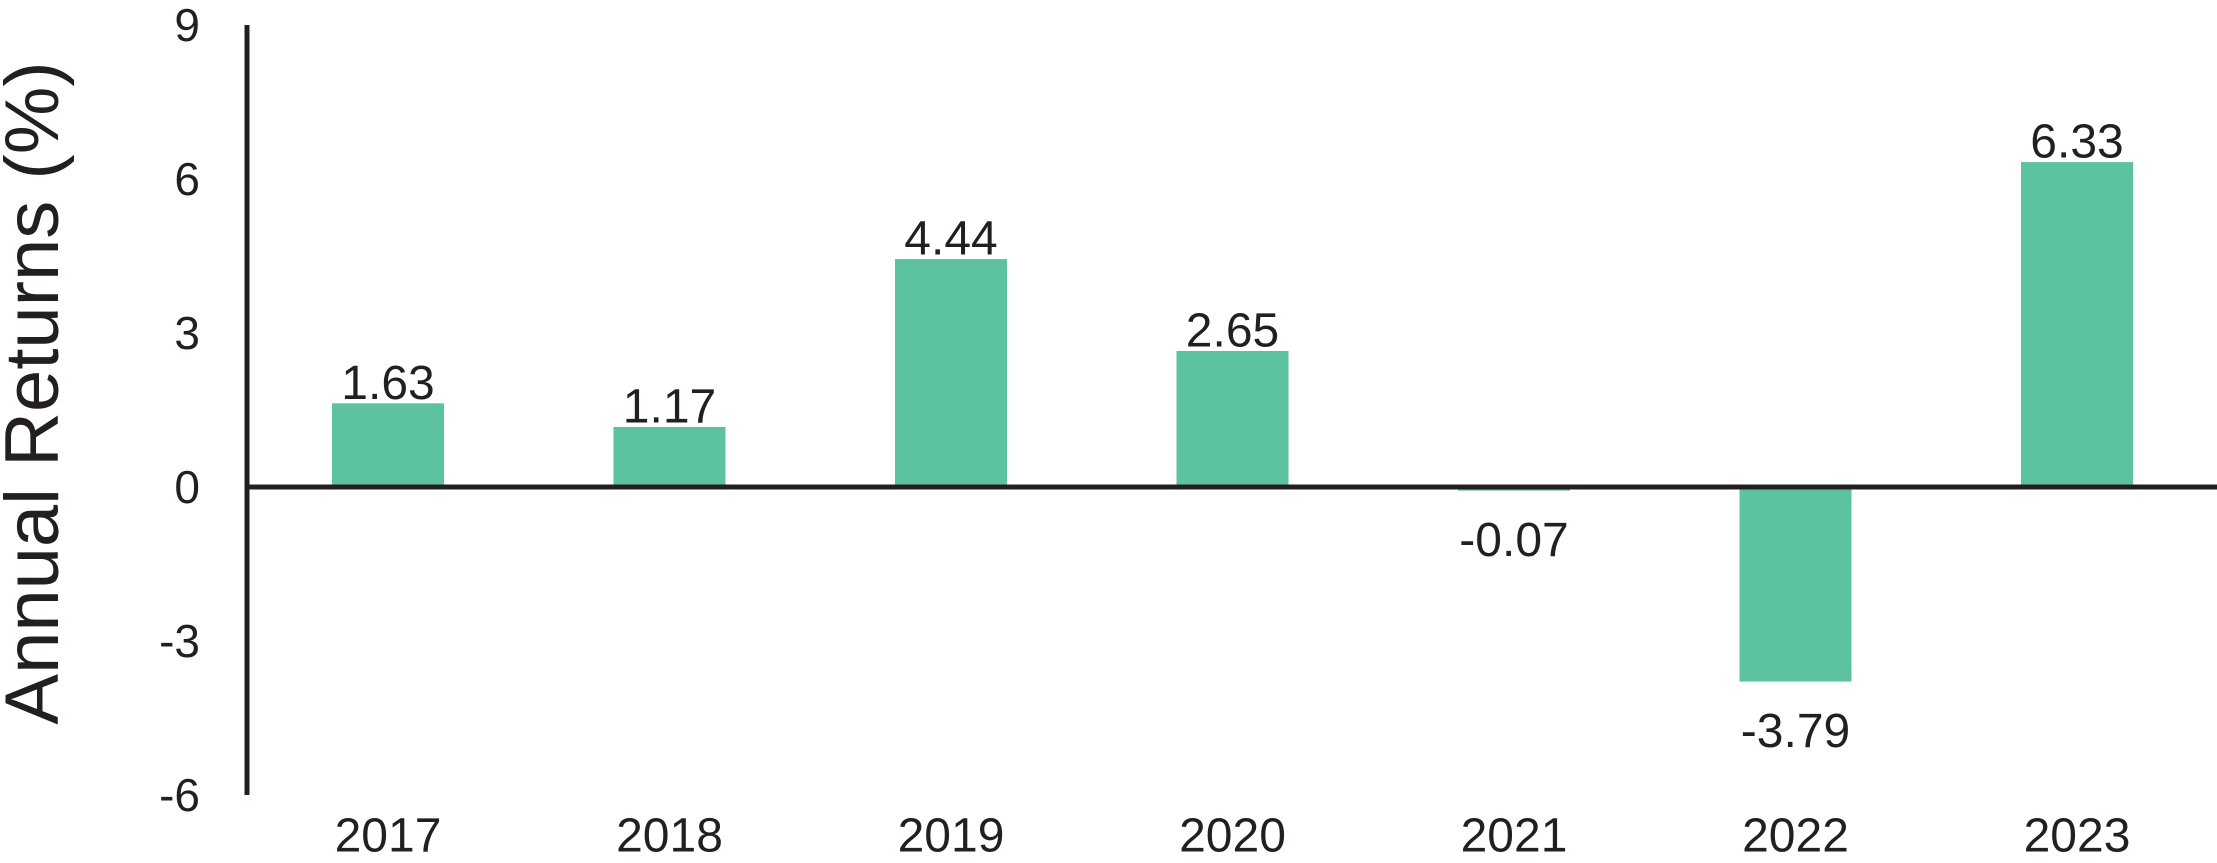 The width and height of the screenshot is (2217, 863). Describe the element at coordinates (1232, 330) in the screenshot. I see `data-label: 2.65` at that location.